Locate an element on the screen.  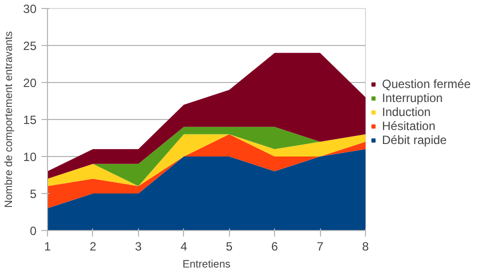
x-tick-label: 6 is located at coordinates (274, 247).